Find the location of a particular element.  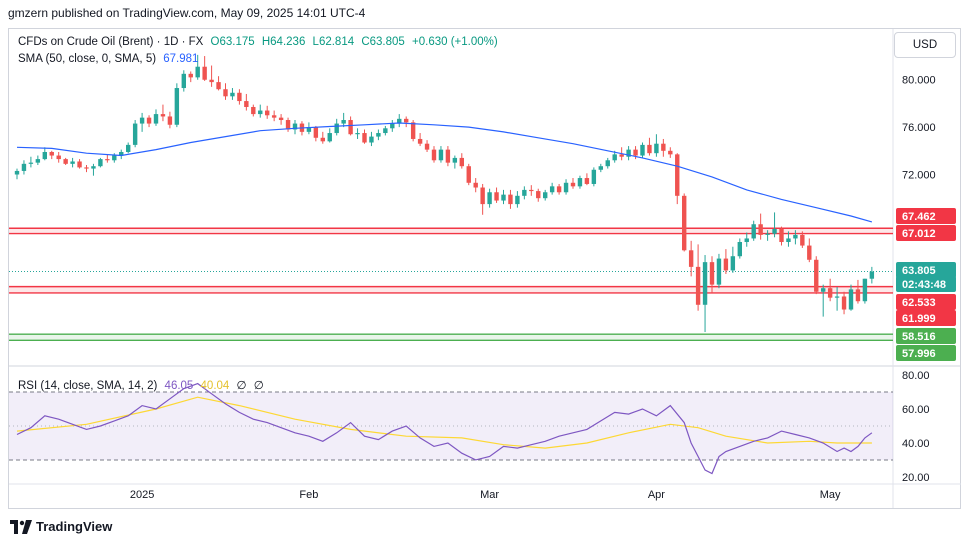

ohlc-high: H64.236 is located at coordinates (283, 42).